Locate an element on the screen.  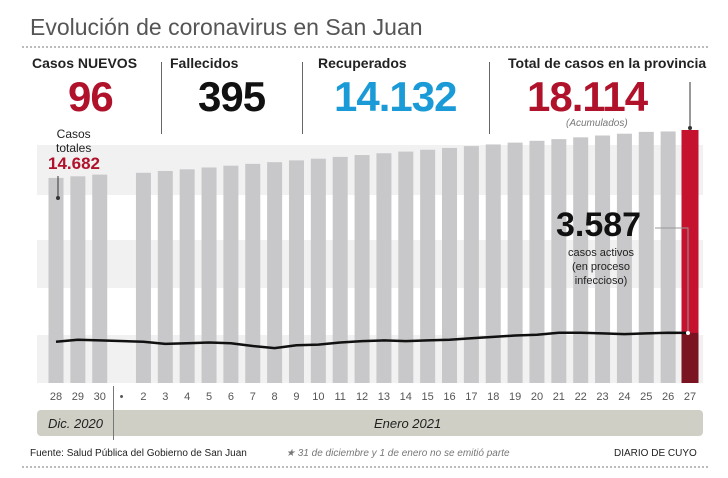
casos-totales-label: Casos totales is located at coordinates (73, 141).